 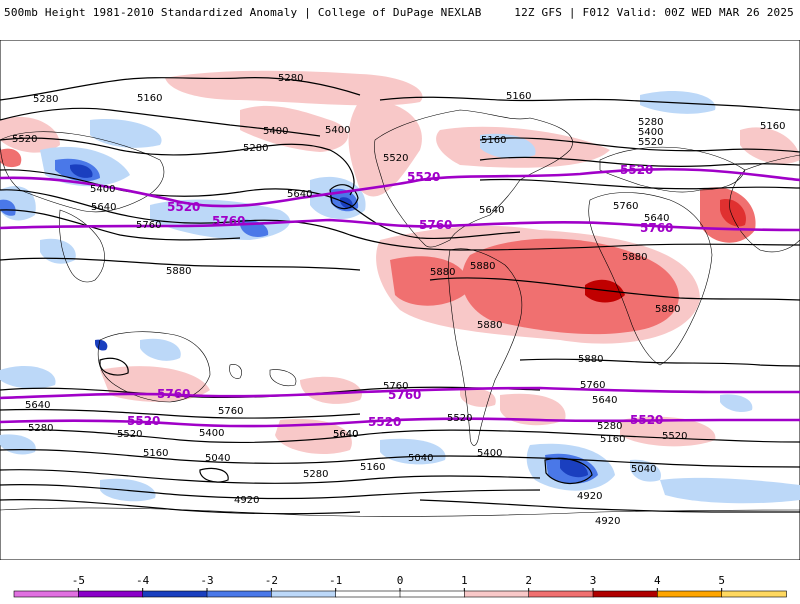 What do you see at coordinates (206, 580) in the screenshot?
I see `colorbar-tick-label: -3` at bounding box center [206, 580].